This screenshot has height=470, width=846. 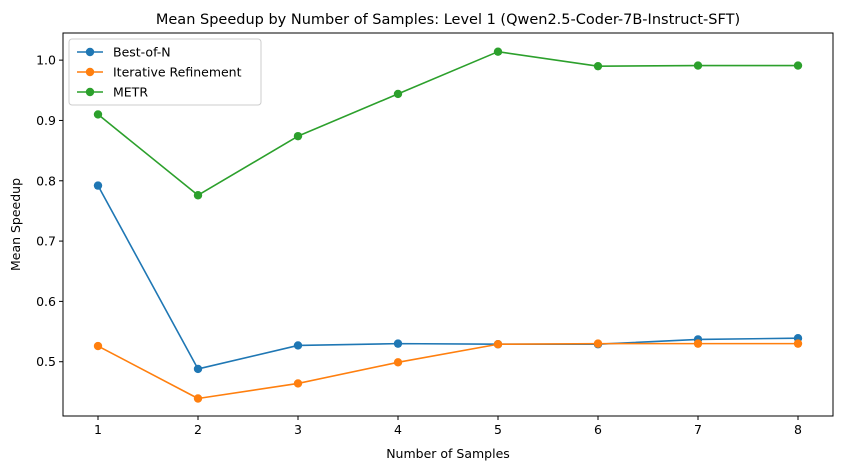 What do you see at coordinates (298, 429) in the screenshot?
I see `x-tick-label: 3` at bounding box center [298, 429].